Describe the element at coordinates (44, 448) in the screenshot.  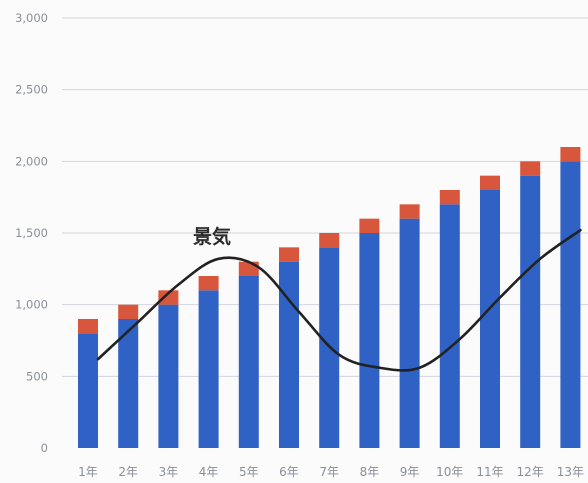
I see `y-tick-label: 0` at that location.